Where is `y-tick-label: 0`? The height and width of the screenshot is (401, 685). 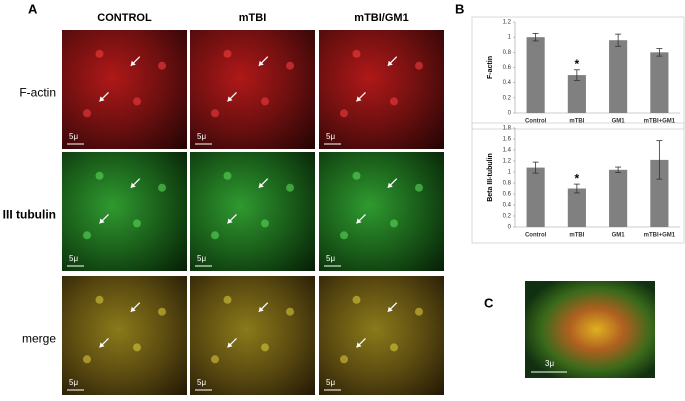
y-tick-label: 0 is located at coordinates (510, 114).